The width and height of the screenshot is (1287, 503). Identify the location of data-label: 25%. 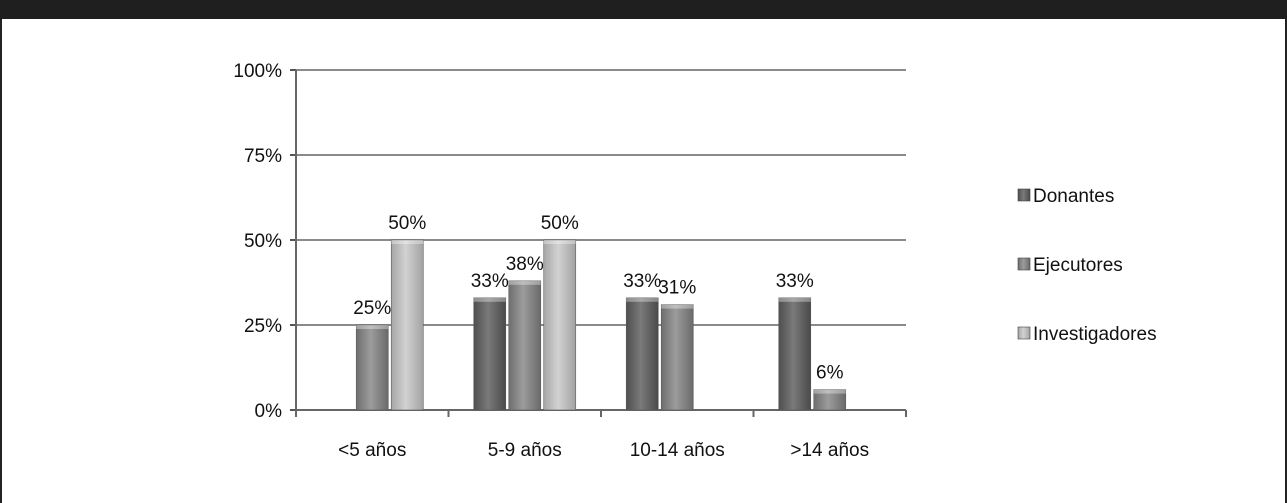
(372, 308).